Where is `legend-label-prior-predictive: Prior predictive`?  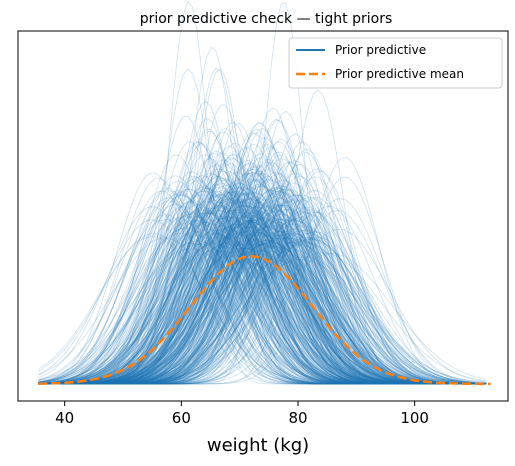
legend-label-prior-predictive: Prior predictive is located at coordinates (380, 50).